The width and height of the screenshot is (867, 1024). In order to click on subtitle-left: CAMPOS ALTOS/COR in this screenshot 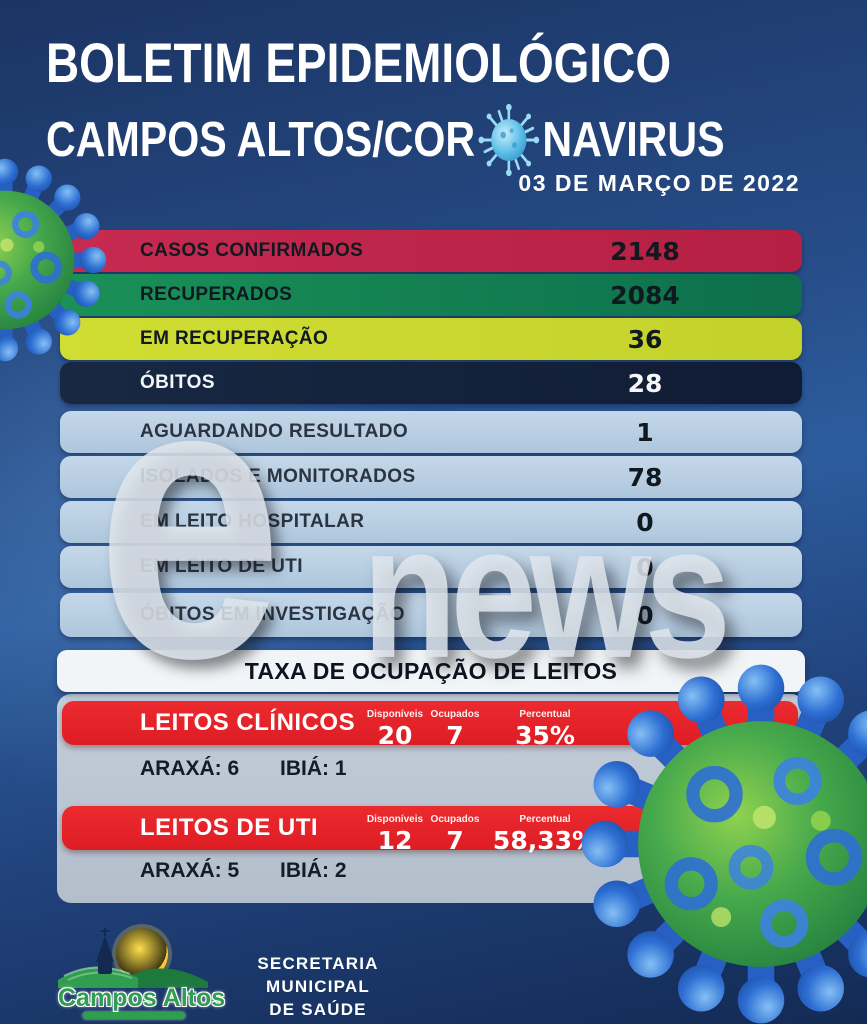, I will do `click(261, 140)`.